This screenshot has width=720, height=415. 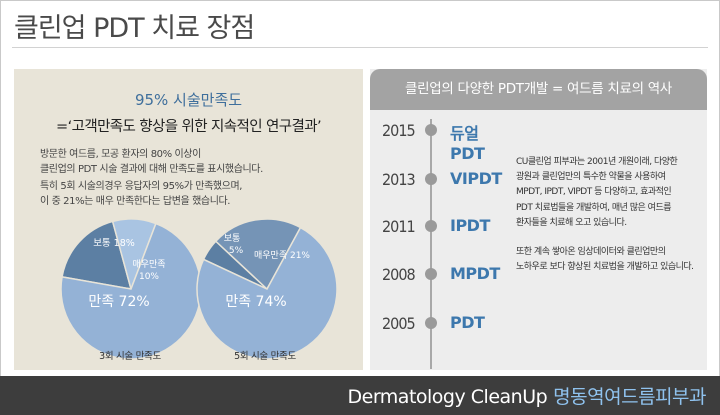 What do you see at coordinates (151, 169) in the screenshot?
I see `description-line: 클린업의 PDT 시술 결과에 대해 만족도를 표시했습니다.` at bounding box center [151, 169].